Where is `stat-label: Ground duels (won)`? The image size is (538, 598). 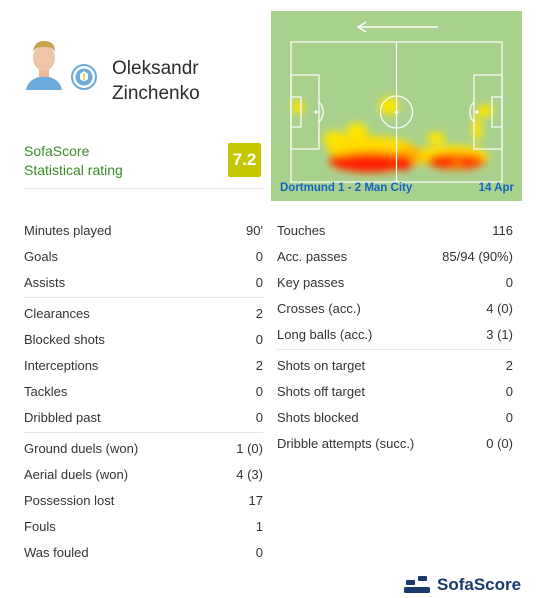
stat-label: Ground duels (won) is located at coordinates (81, 448).